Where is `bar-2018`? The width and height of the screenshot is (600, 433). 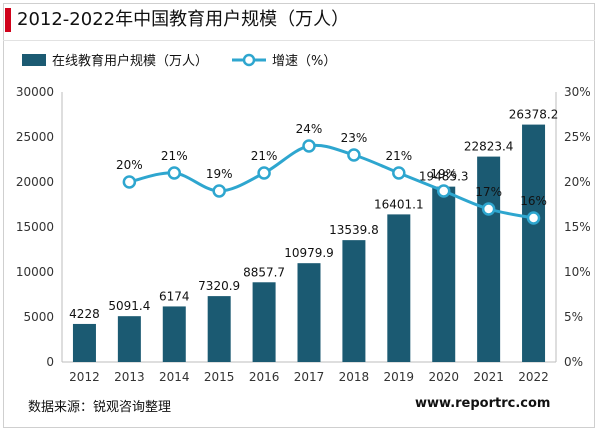
bar-2018 is located at coordinates (354, 301).